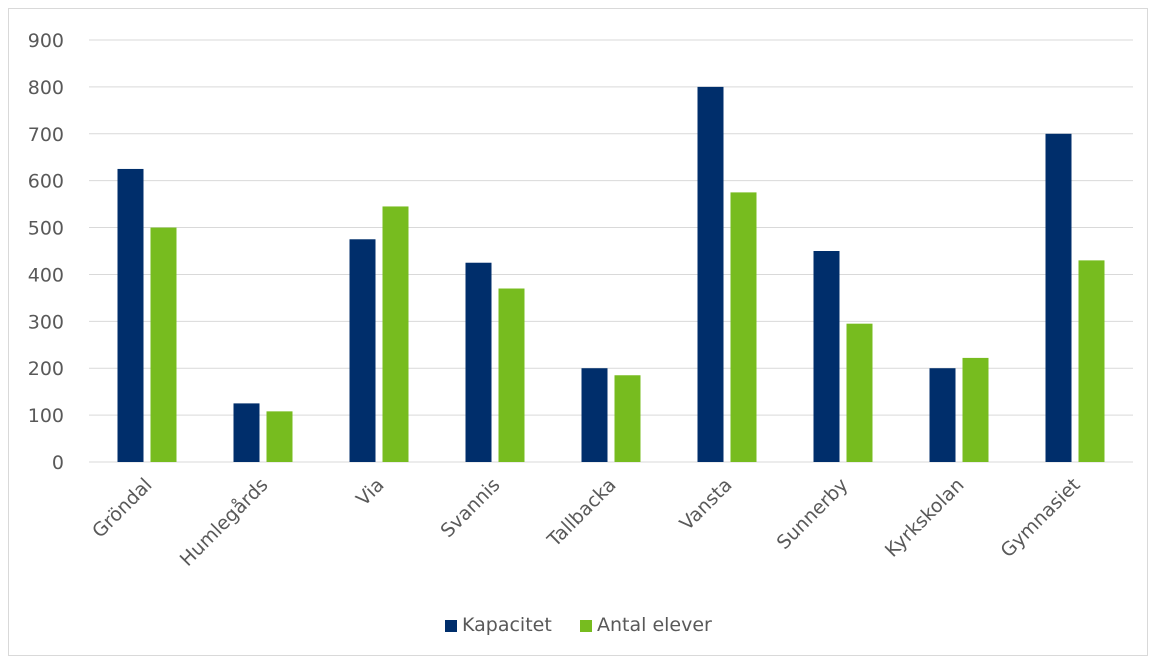 The height and width of the screenshot is (658, 1150). What do you see at coordinates (859, 392) in the screenshot?
I see `bar-antal-elever-sunnerby` at bounding box center [859, 392].